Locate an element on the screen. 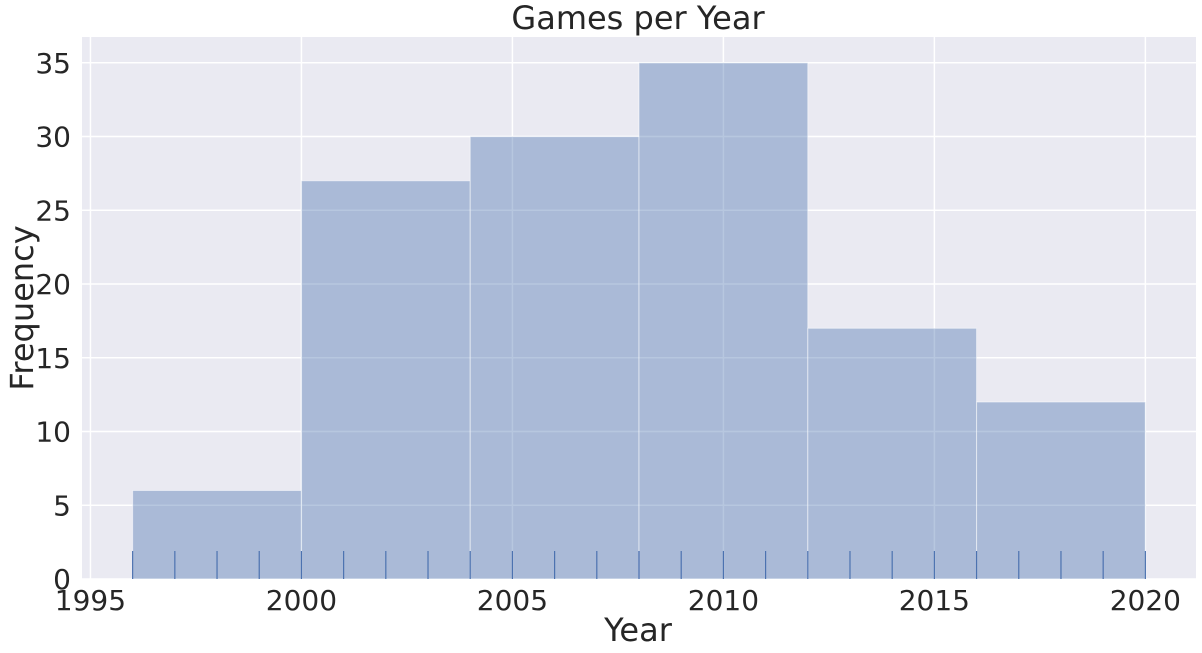 This screenshot has height=653, width=1202. y-axis-title: Frequency is located at coordinates (22, 307).